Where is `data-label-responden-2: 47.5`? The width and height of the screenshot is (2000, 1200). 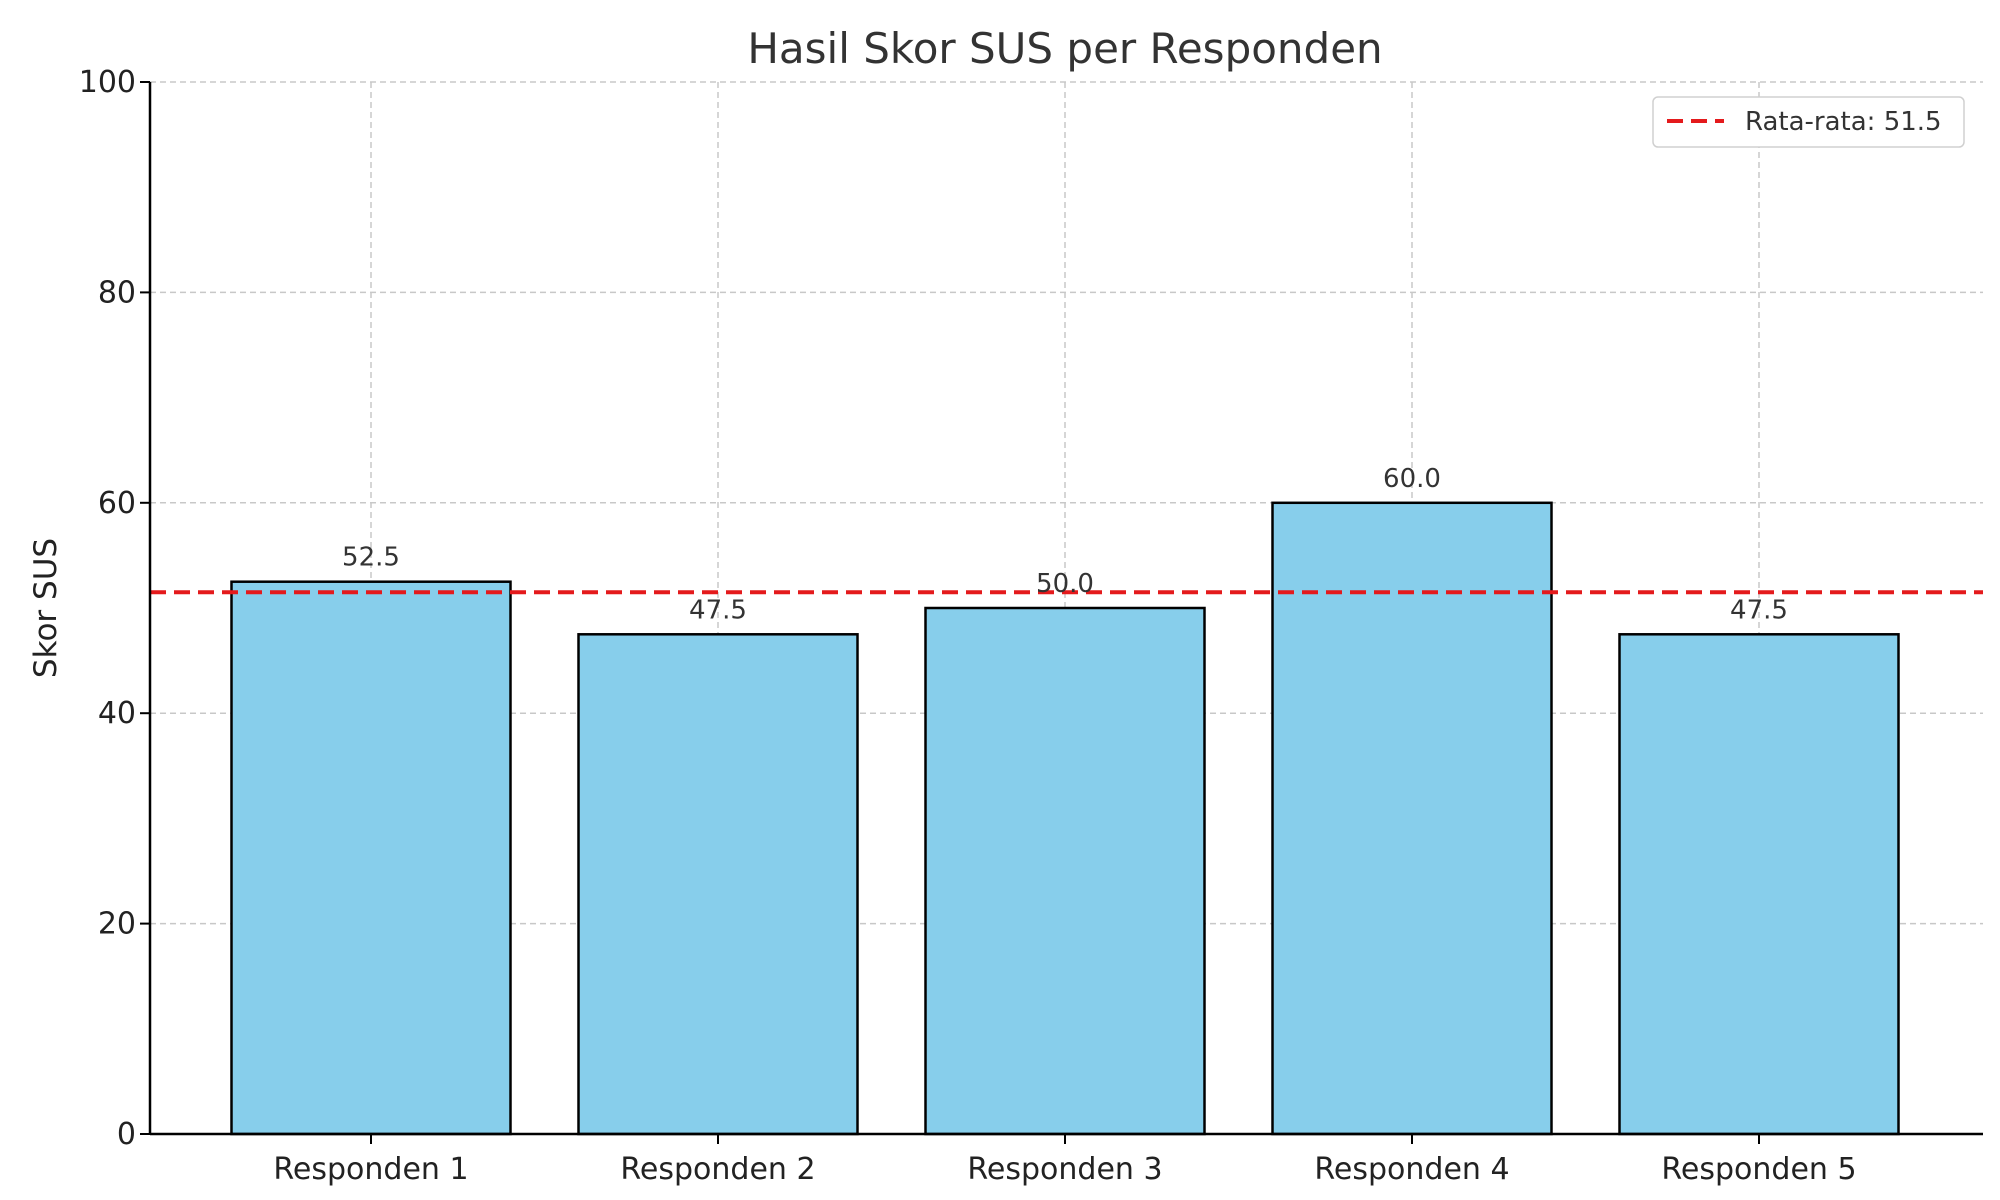 data-label-responden-2: 47.5 is located at coordinates (718, 610).